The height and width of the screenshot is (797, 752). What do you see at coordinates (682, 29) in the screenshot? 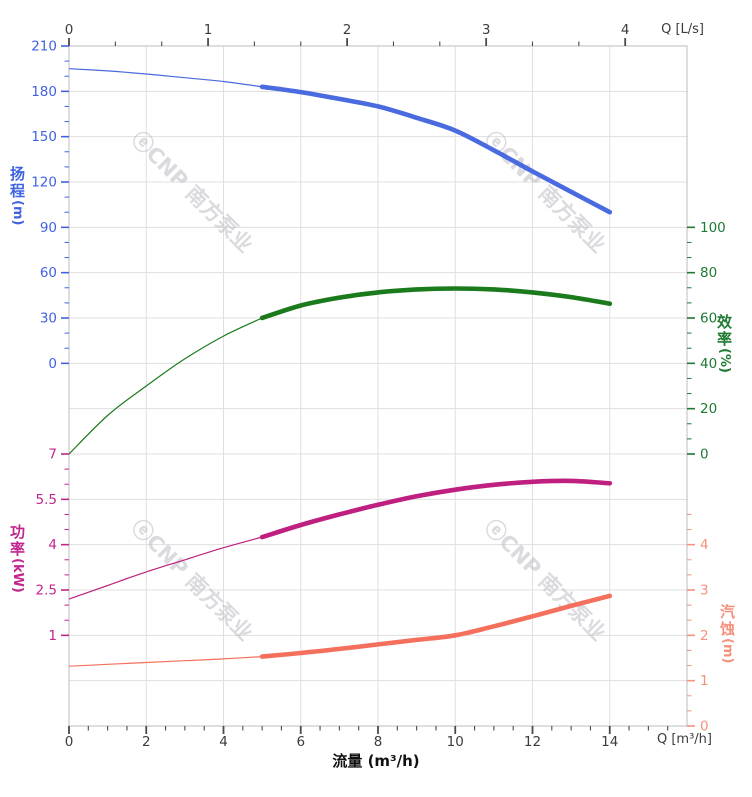
I see `top-axis-unit-label: Q [L/s]` at bounding box center [682, 29].